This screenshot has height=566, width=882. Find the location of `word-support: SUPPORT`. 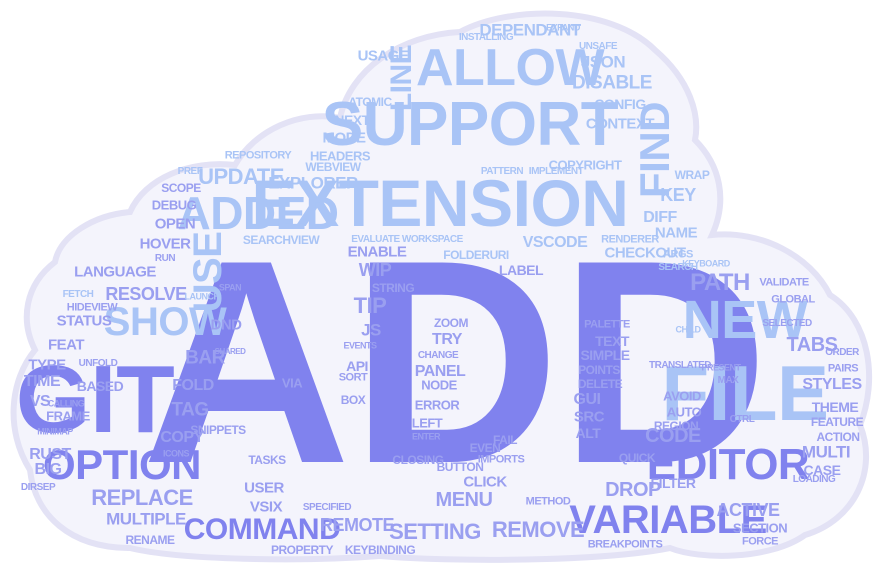

word-support: SUPPORT is located at coordinates (470, 124).